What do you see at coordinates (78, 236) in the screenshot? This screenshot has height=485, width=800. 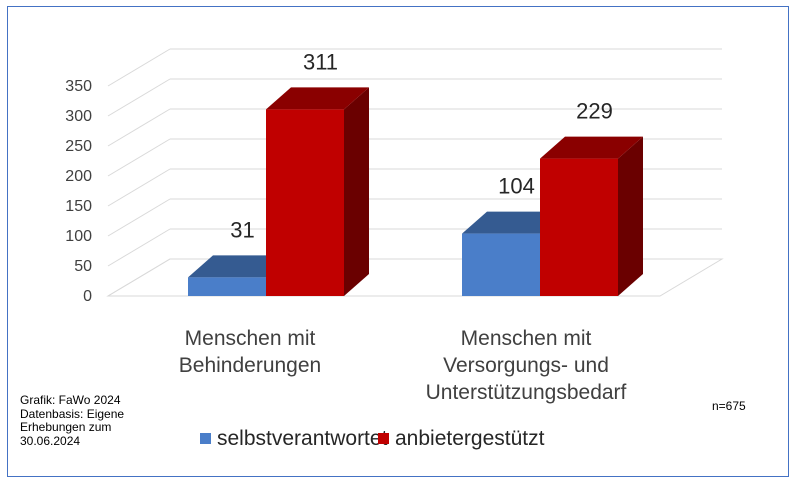 I see `y-tick-label: 100` at bounding box center [78, 236].